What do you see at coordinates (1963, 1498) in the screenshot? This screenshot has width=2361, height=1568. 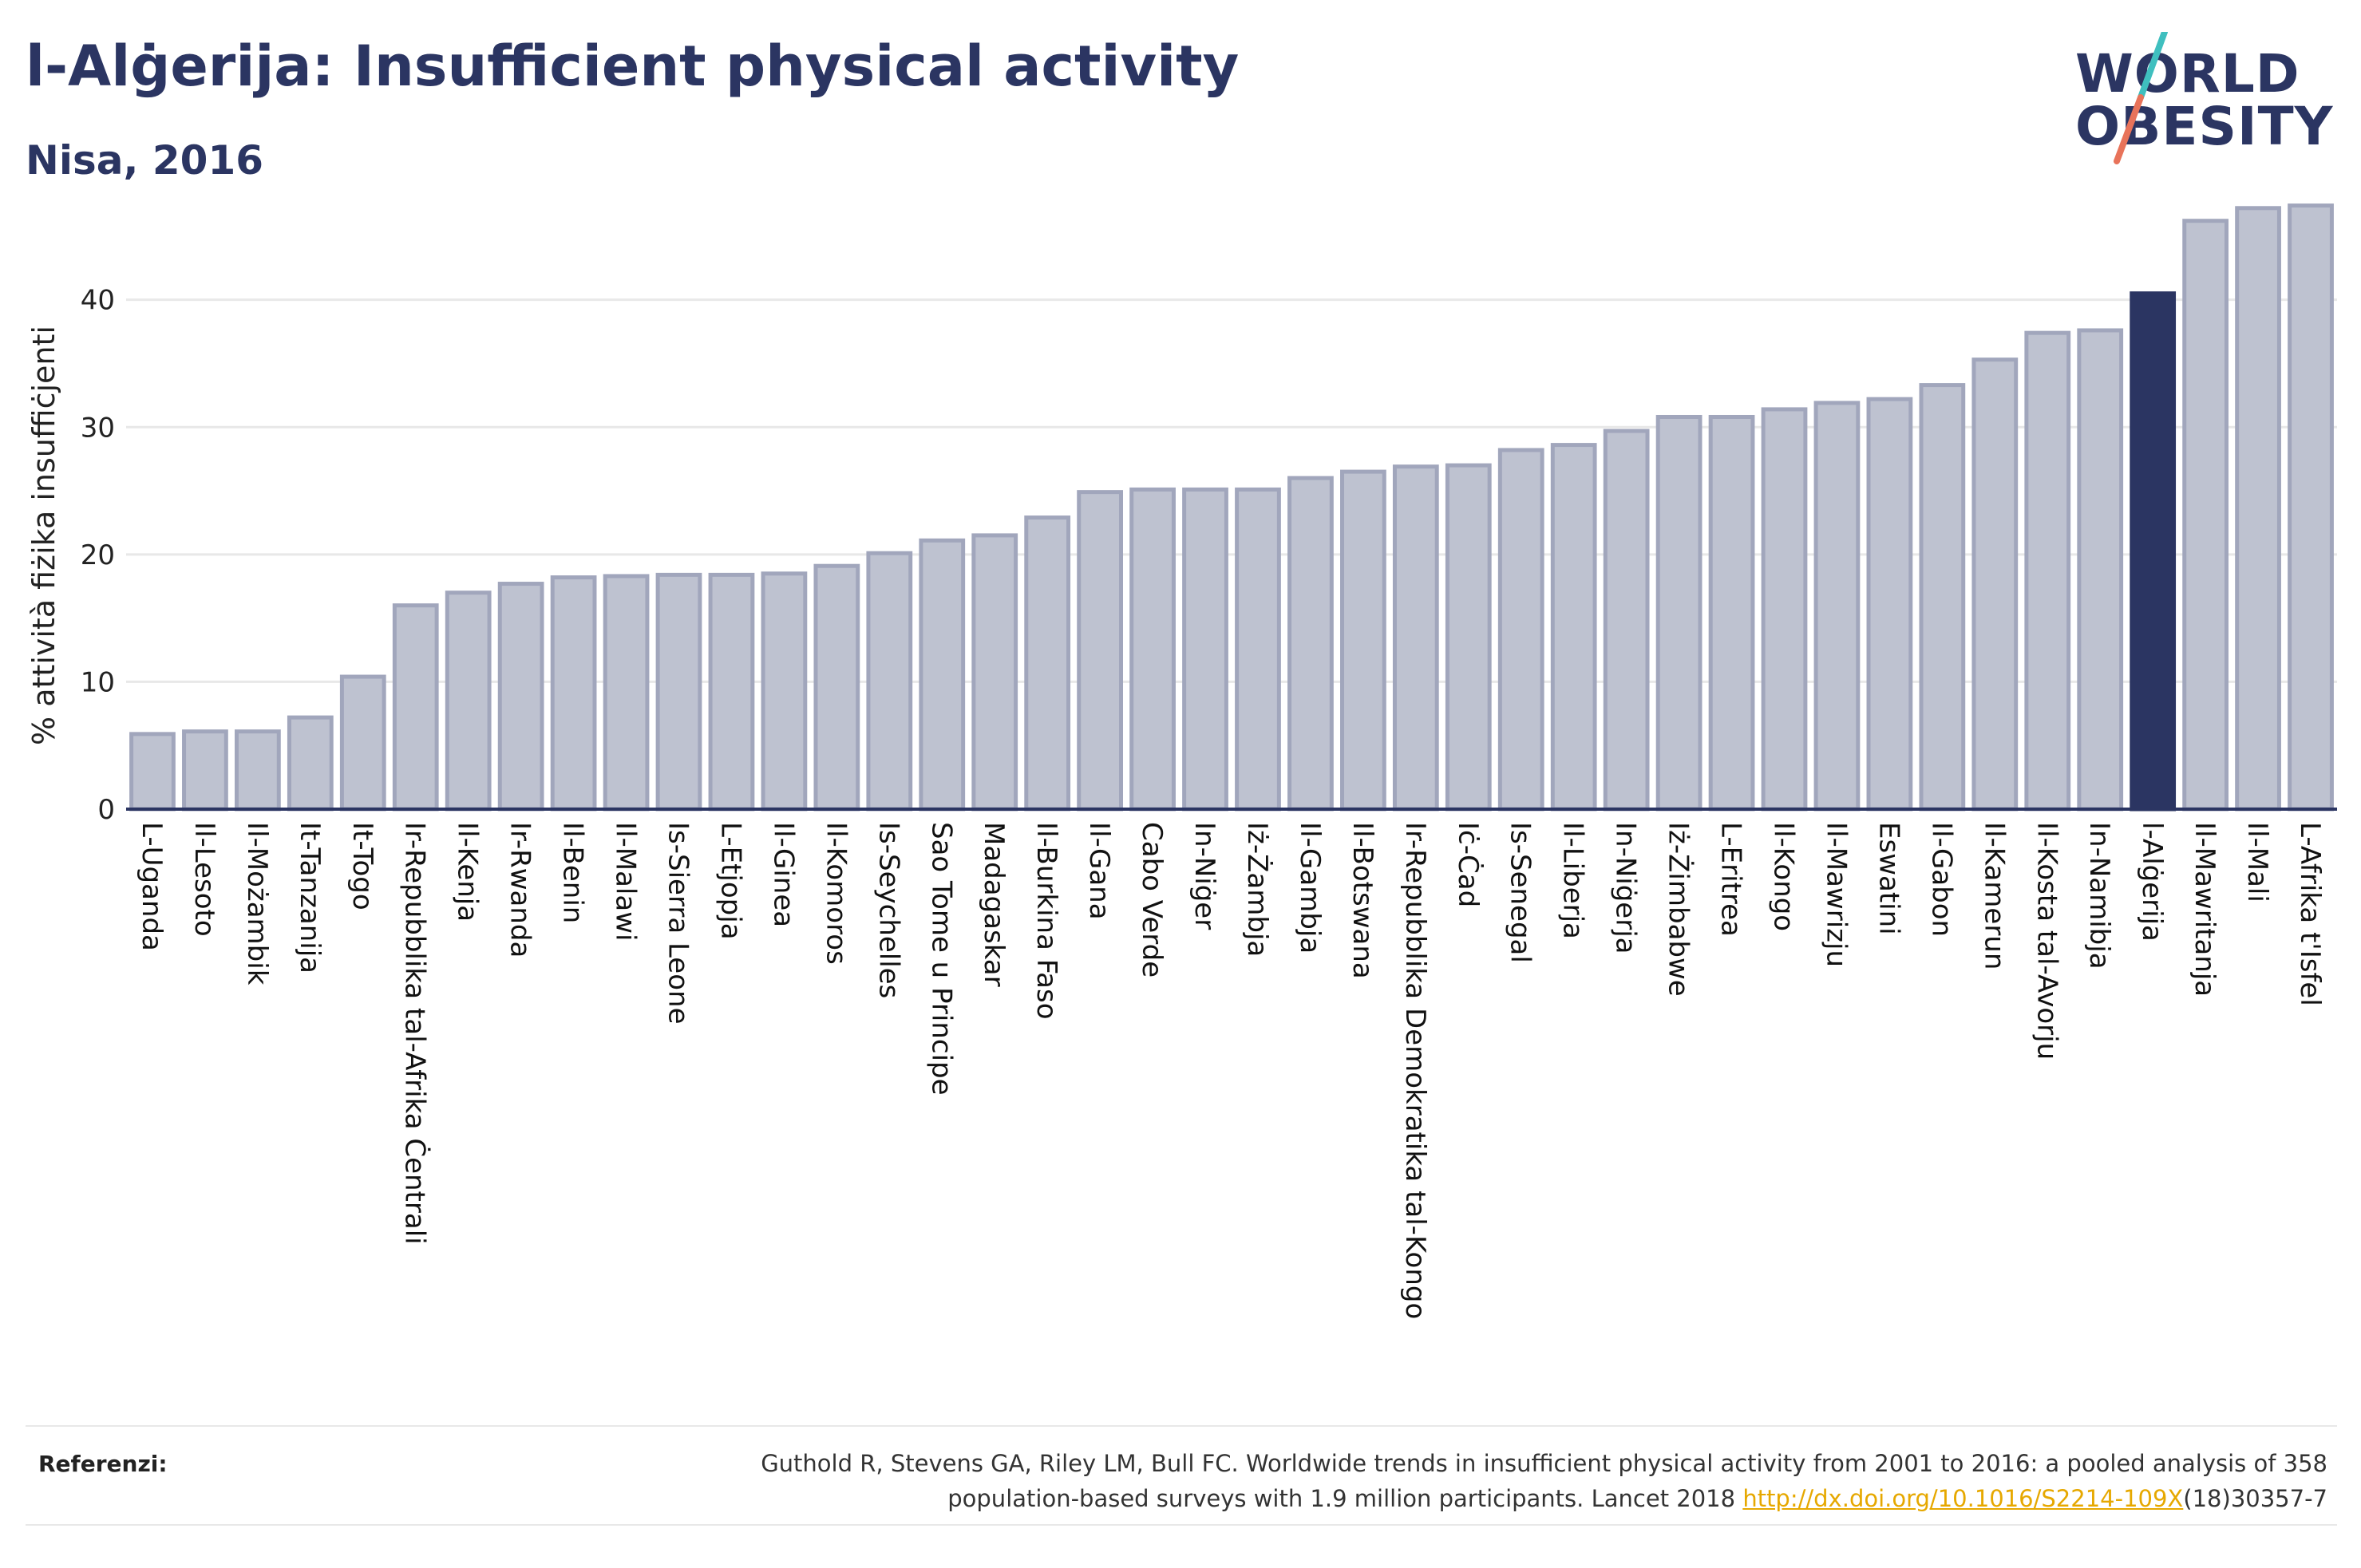 I see `reference-doi-link: http://dx.doi.org/10.1016/S2214-109X` at bounding box center [1963, 1498].